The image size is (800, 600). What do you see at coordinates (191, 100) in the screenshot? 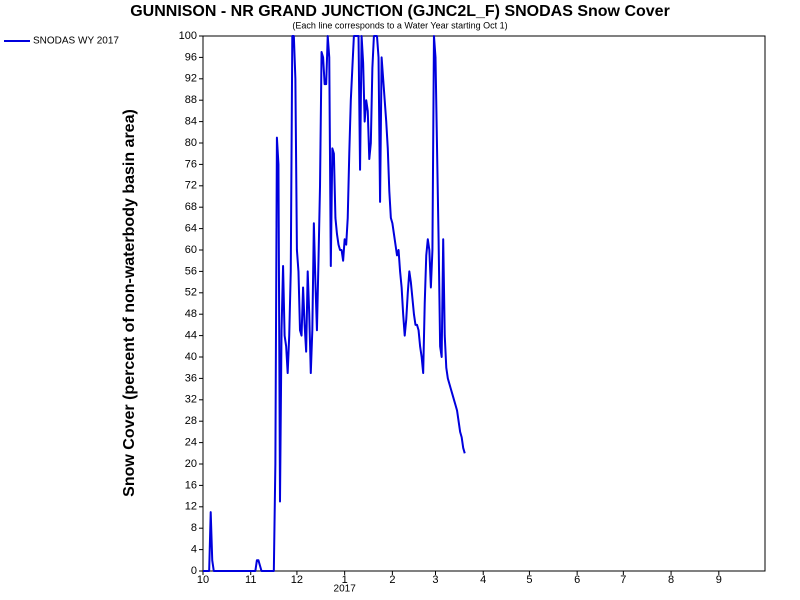
I see `y-tick-label: 88` at bounding box center [191, 100].